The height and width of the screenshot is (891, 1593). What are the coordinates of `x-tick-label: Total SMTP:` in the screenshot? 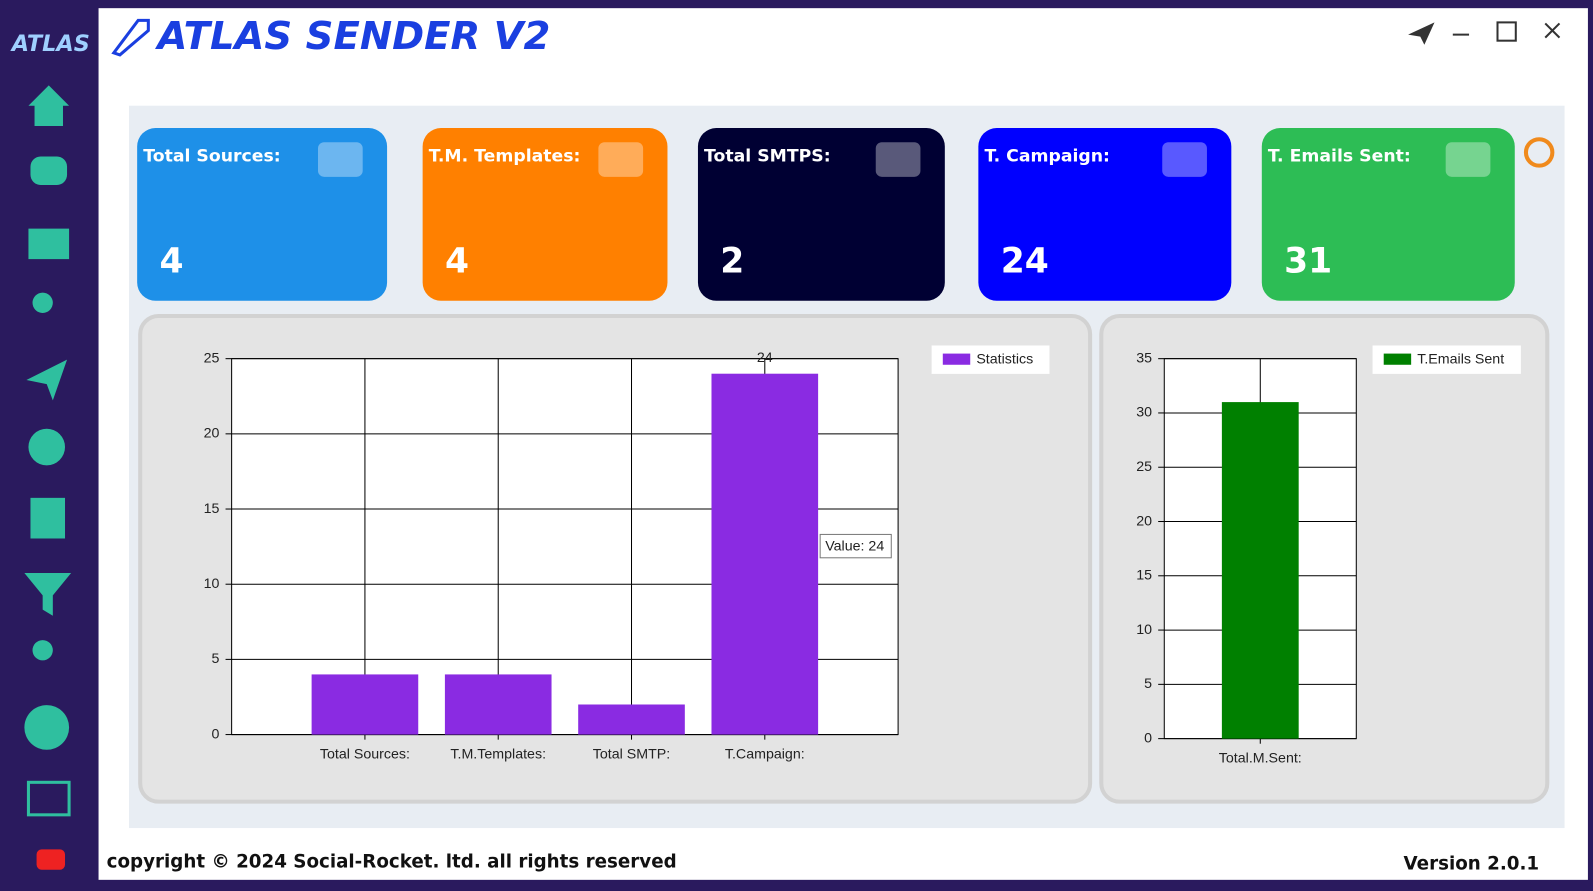 It's located at (631, 755).